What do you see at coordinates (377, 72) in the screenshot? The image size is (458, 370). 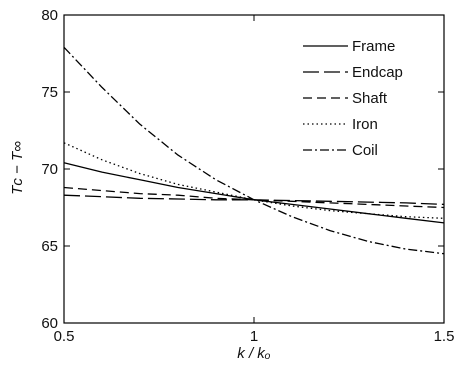 I see `legend-label-endcap: Endcap` at bounding box center [377, 72].